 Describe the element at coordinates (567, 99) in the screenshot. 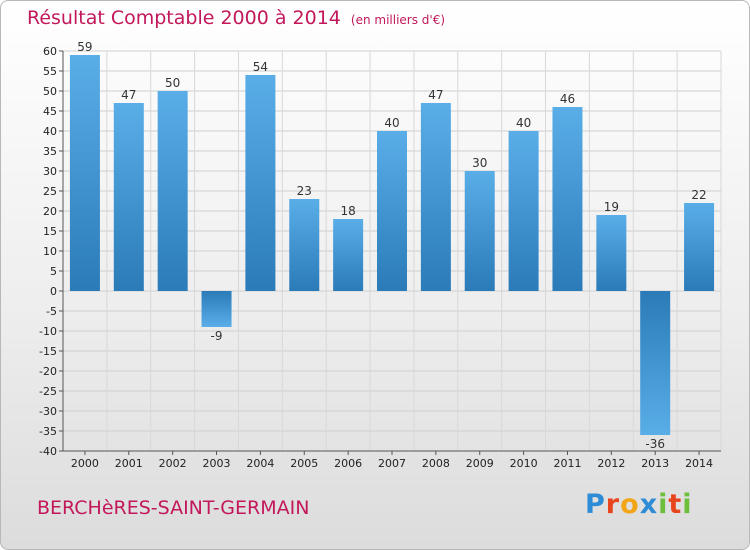

I see `data-label: 46` at that location.